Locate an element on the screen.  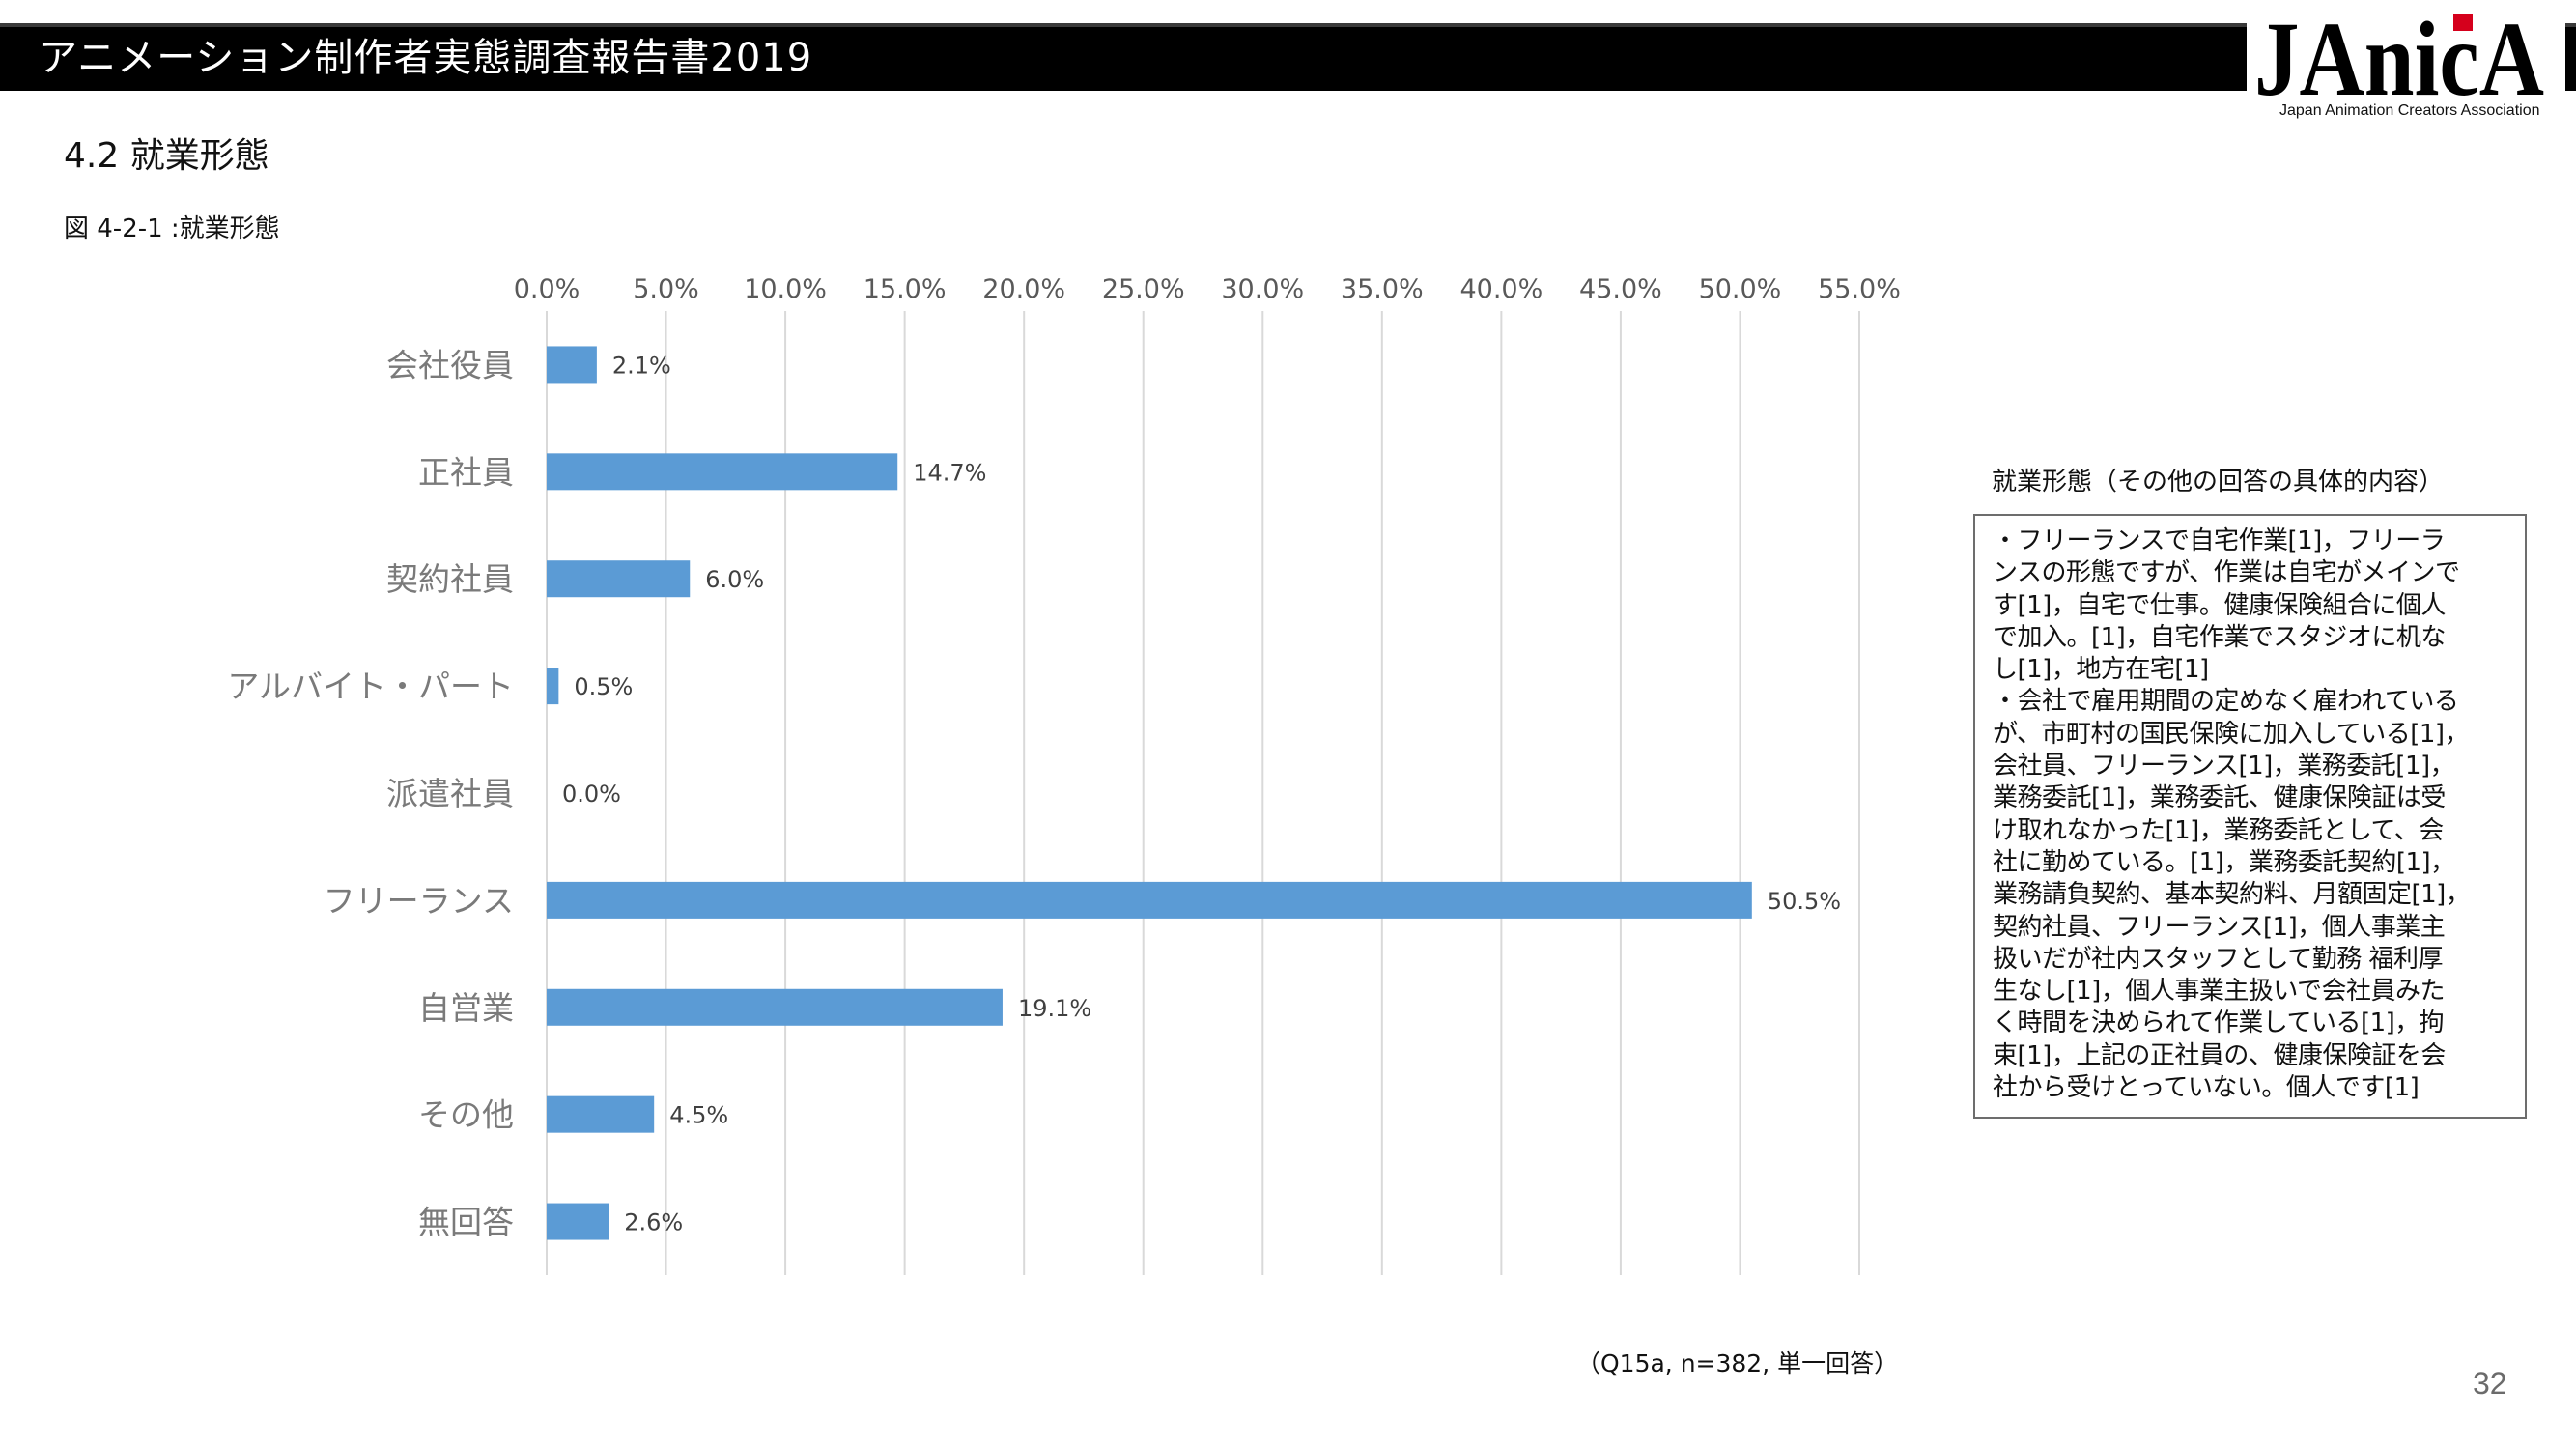
note-line: す[1]，自宅で仕事。健康保険組合に個人 is located at coordinates (2219, 605).